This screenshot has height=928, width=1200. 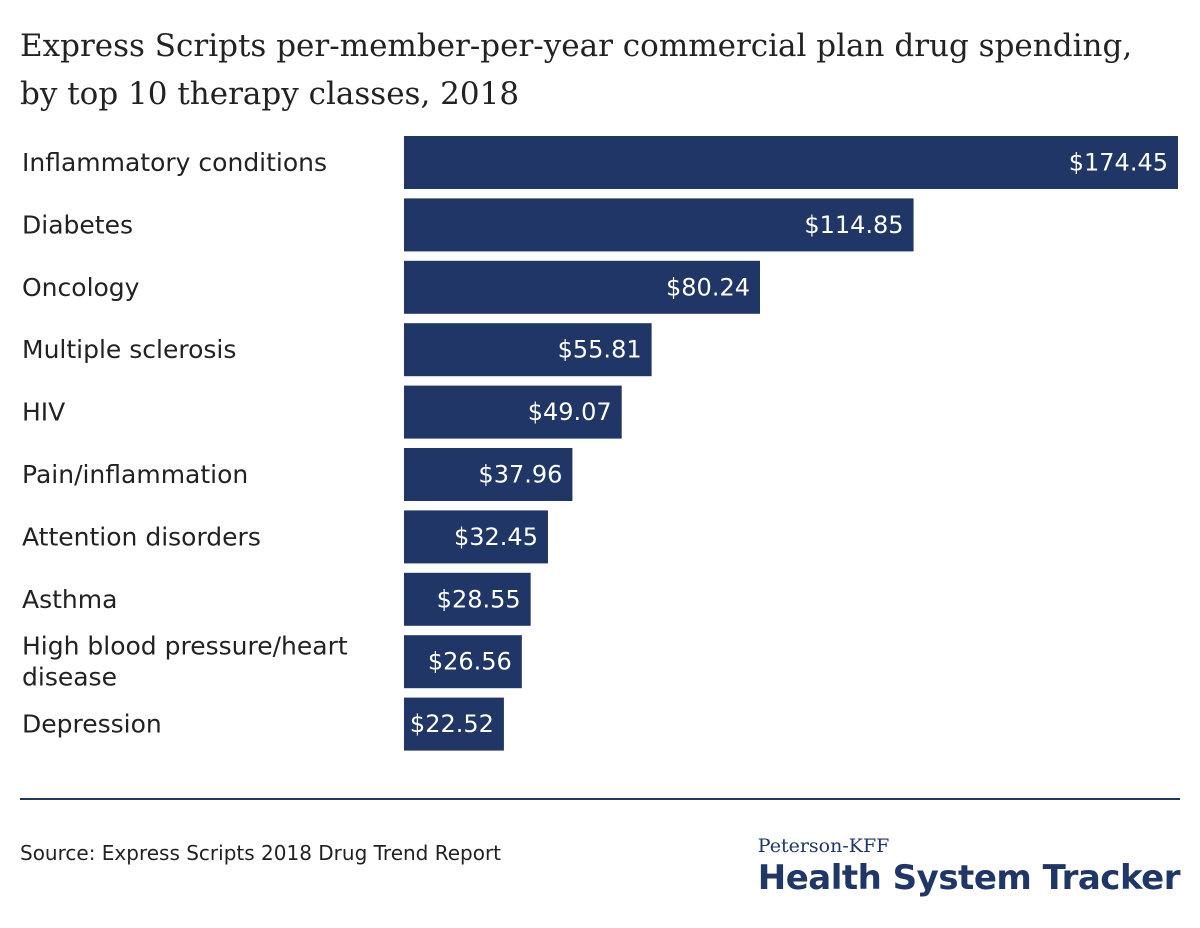 I want to click on category-label: Inflammatory conditions, so click(x=174, y=162).